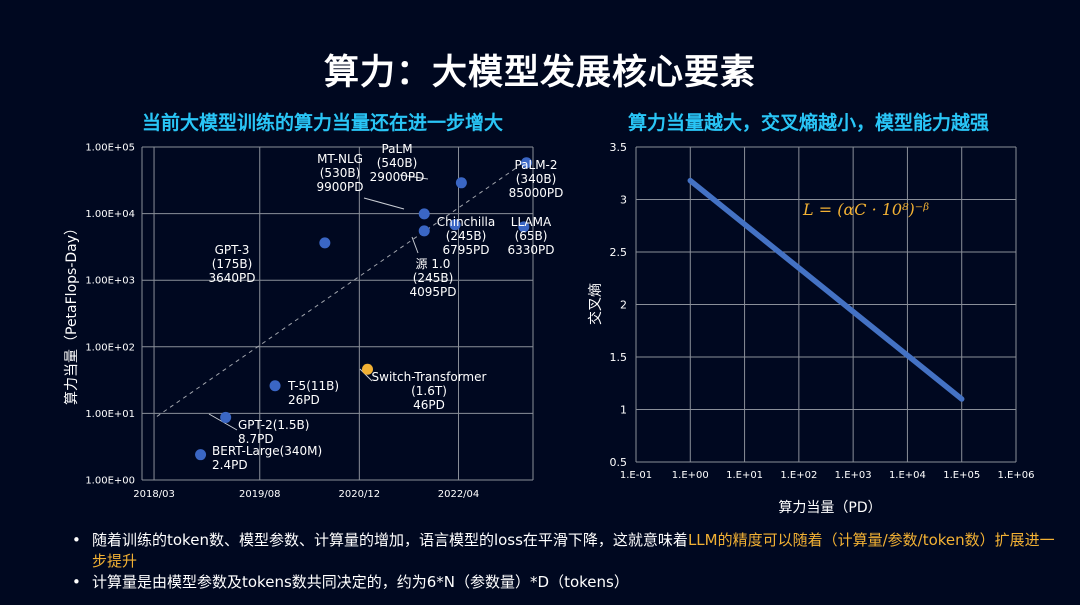 Image resolution: width=1080 pixels, height=605 pixels. What do you see at coordinates (273, 432) in the screenshot?
I see `point-label: GPT-2(1.5B) 8.7PD` at bounding box center [273, 432].